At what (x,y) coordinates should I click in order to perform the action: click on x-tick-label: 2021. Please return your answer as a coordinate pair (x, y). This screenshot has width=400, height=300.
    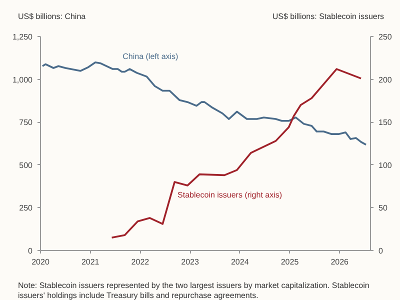
    Looking at the image, I should click on (90, 262).